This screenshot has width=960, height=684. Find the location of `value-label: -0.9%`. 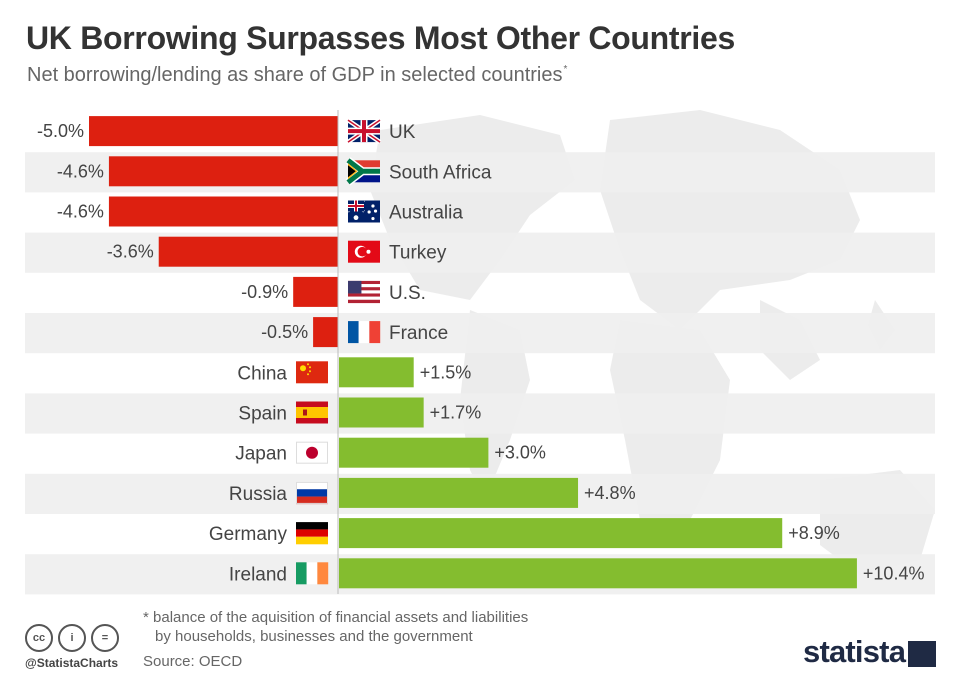

value-label: -0.9% is located at coordinates (264, 292).